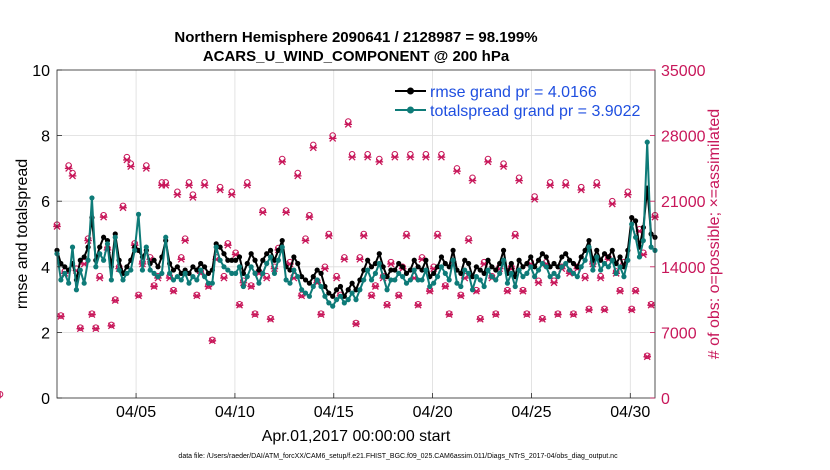 The image size is (830, 470). I want to click on x-tick-label: 04/25, so click(531, 412).